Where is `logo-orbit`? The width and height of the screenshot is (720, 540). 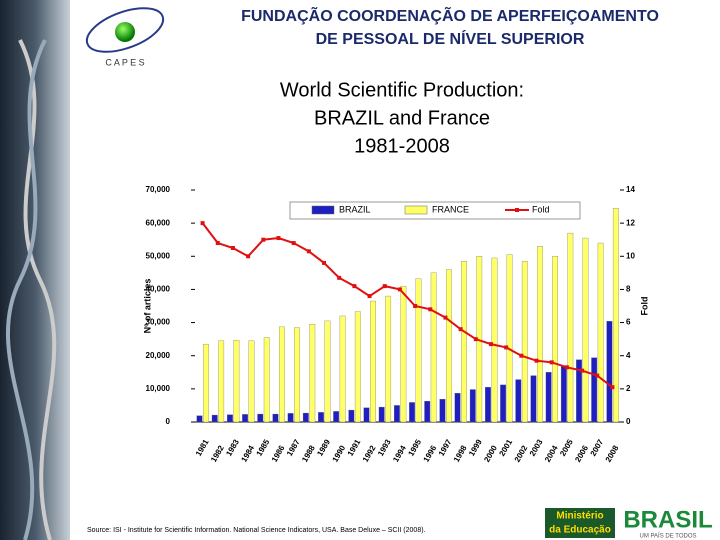
logo-orbit is located at coordinates (125, 30).